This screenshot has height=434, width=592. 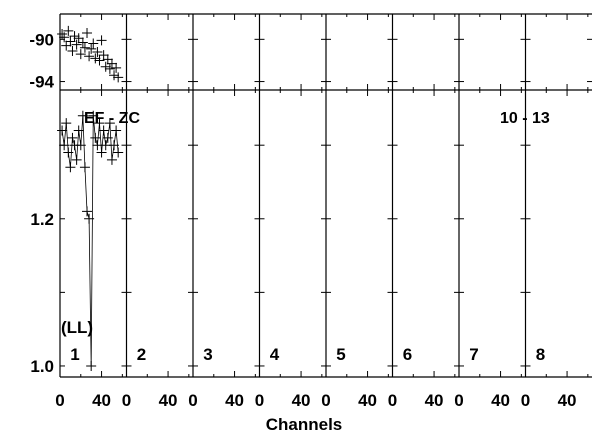 I want to click on y-tick-label-amp: 1.2, so click(x=42, y=219).